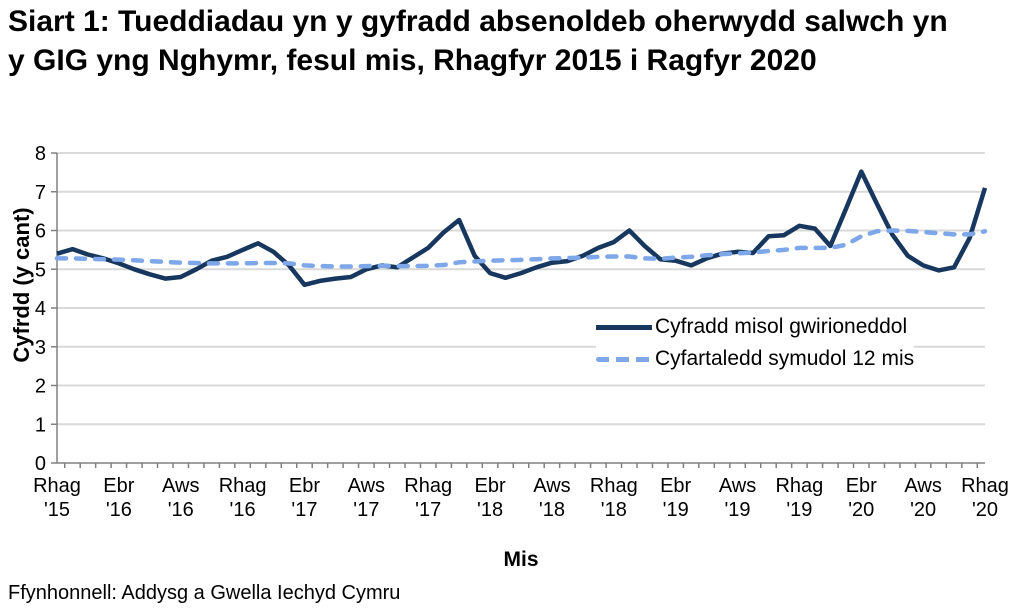  I want to click on dashed-line-sample-icon, so click(624, 359).